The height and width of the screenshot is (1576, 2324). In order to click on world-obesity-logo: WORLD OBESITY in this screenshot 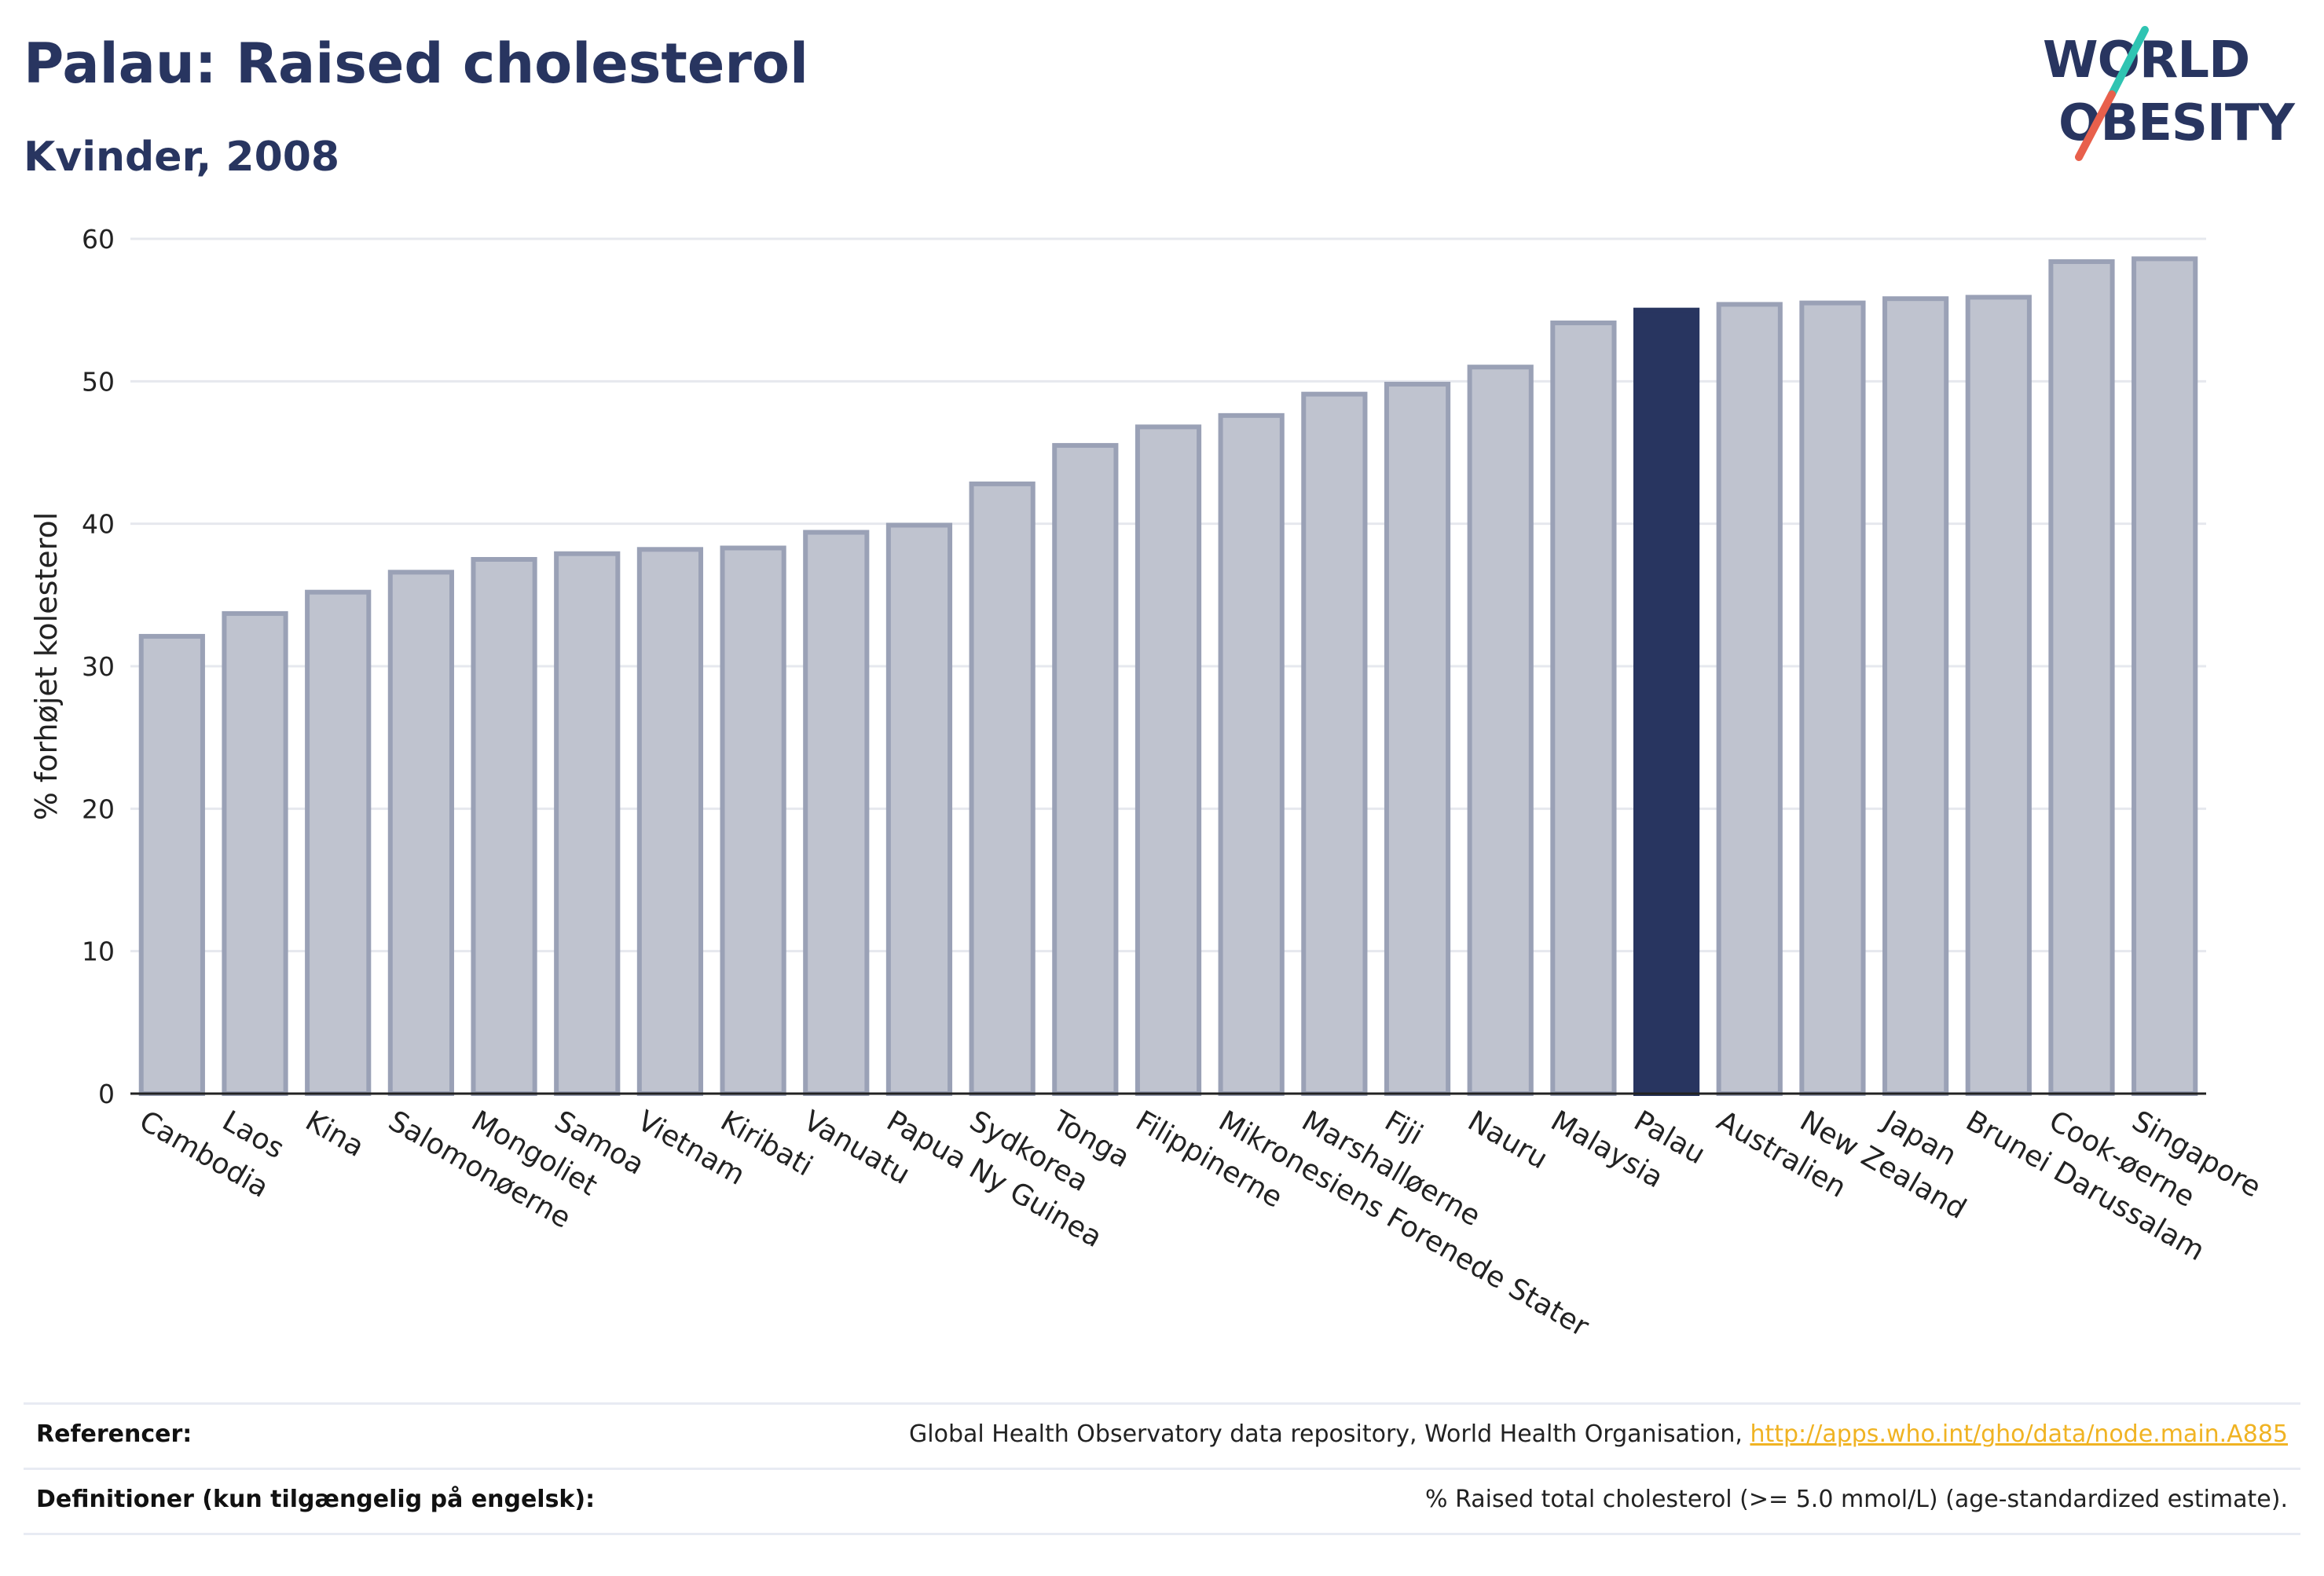, I will do `click(2169, 93)`.